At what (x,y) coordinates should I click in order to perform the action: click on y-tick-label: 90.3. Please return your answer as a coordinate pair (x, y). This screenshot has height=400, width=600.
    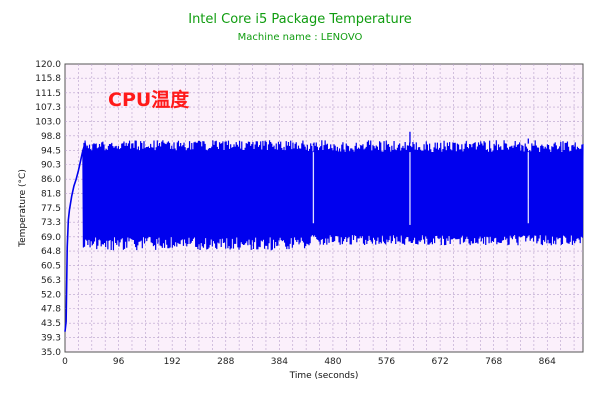
    Looking at the image, I should click on (51, 166).